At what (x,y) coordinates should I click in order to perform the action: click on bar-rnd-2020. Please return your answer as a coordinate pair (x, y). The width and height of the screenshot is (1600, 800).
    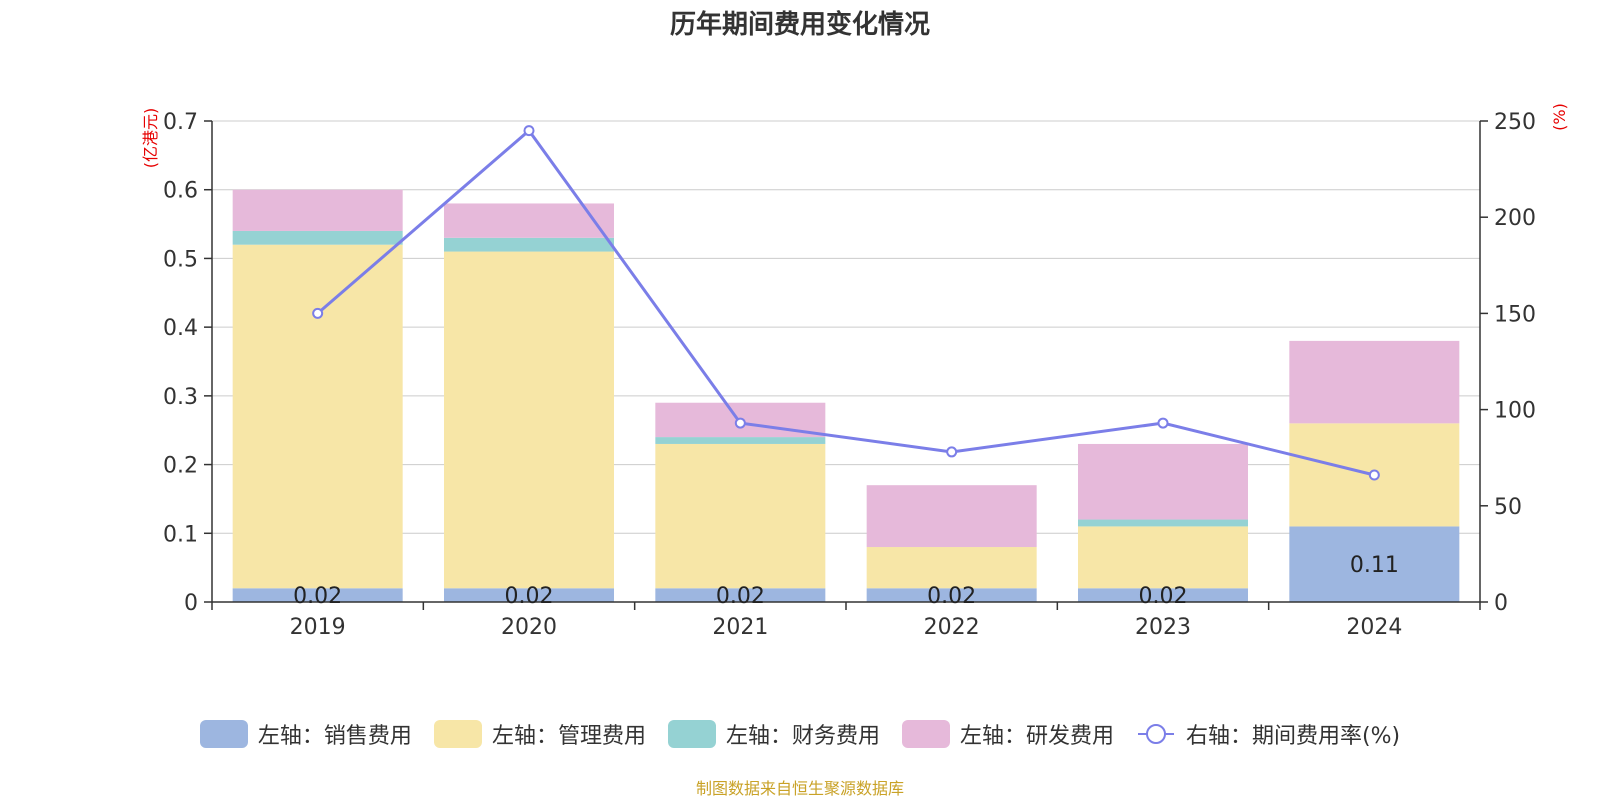
    Looking at the image, I should click on (529, 220).